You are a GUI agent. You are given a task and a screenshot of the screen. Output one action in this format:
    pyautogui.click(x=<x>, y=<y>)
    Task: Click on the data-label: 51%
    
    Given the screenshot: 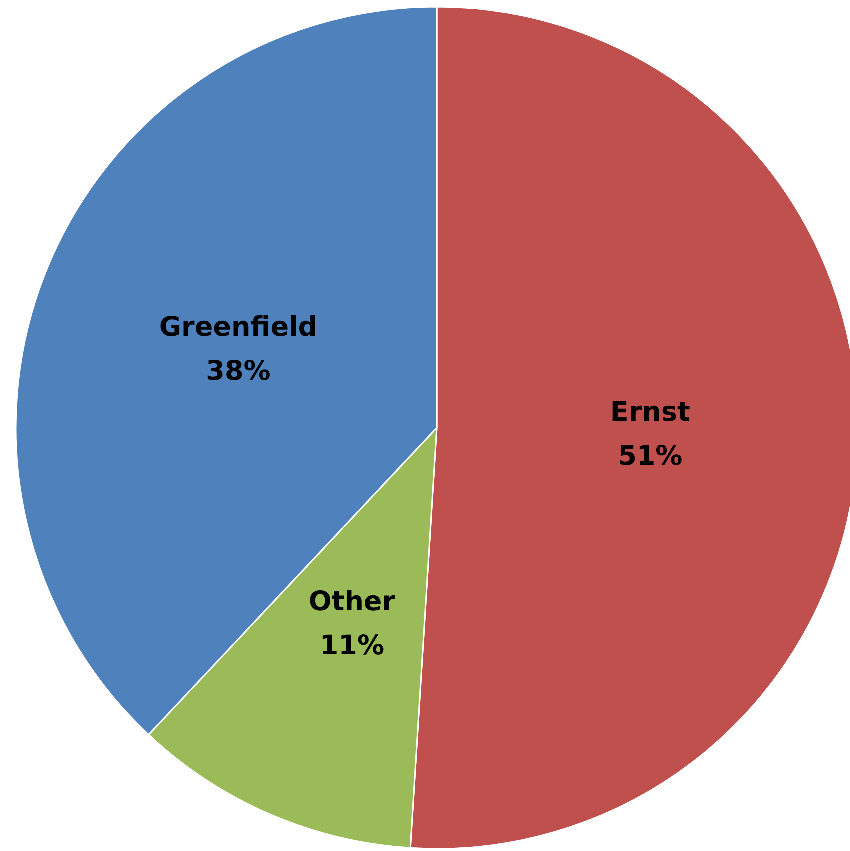 What is the action you would take?
    pyautogui.click(x=650, y=456)
    